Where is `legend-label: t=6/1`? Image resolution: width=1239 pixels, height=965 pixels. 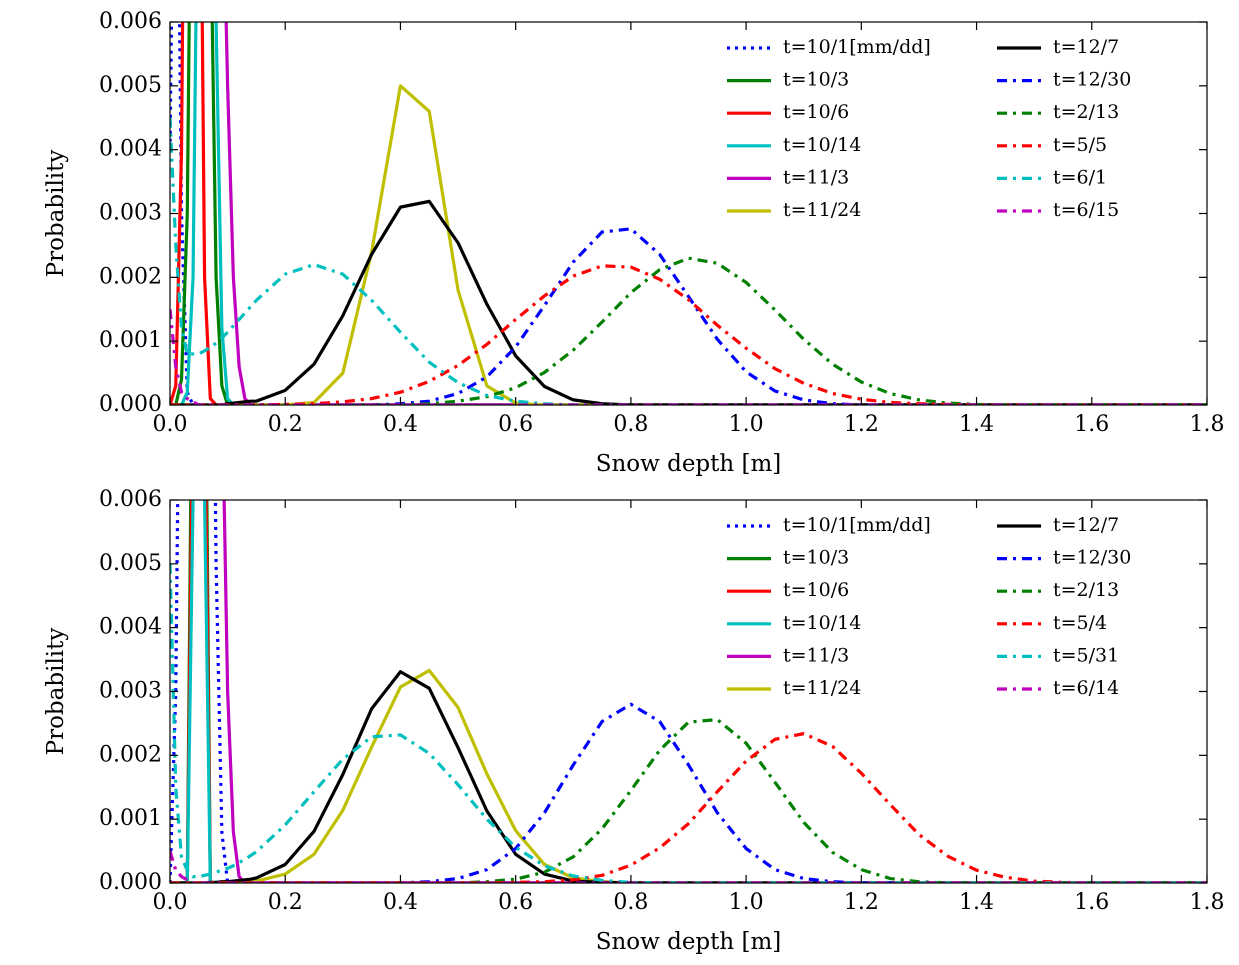
legend-label: t=6/1 is located at coordinates (1080, 177).